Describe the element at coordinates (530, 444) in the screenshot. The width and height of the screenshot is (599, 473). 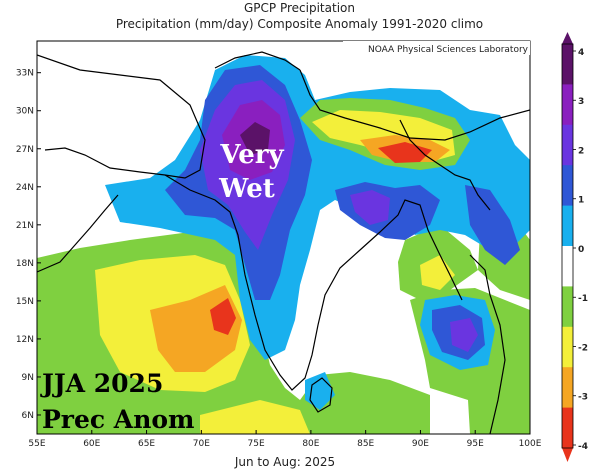
I see `lon-label: 100E` at that location.